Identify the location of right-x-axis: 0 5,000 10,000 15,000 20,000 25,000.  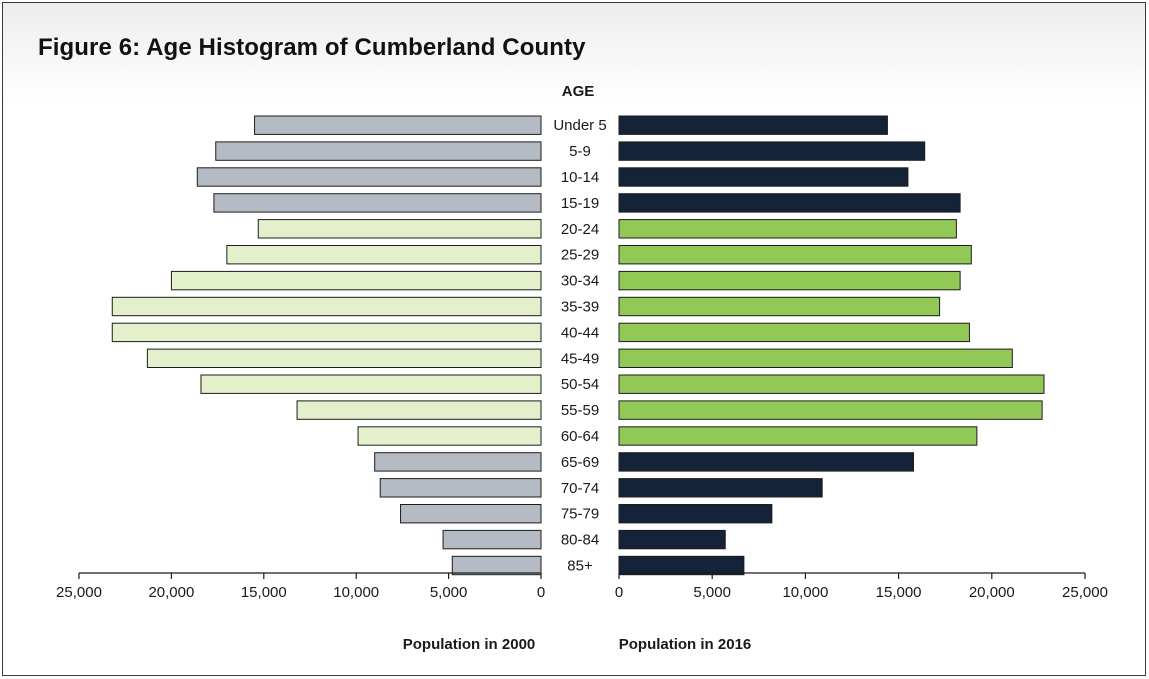
(861, 586).